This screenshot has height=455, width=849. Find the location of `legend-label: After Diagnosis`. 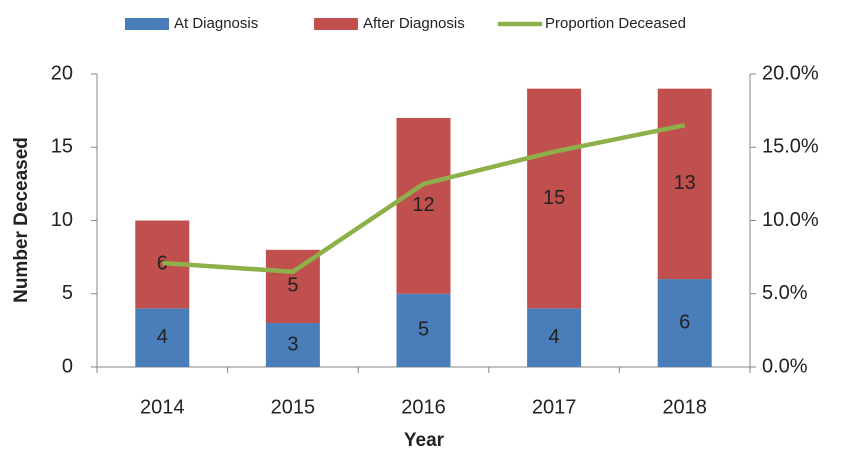

legend-label: After Diagnosis is located at coordinates (414, 23).